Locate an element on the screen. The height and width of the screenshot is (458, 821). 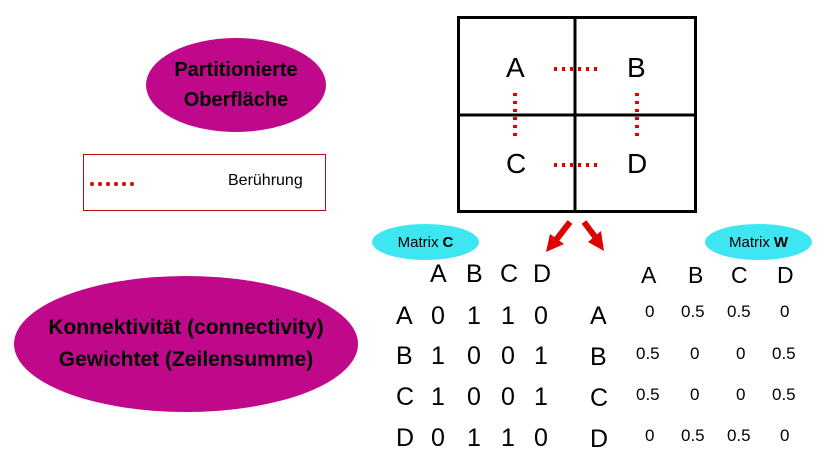
matrix-c-label: Matrix C is located at coordinates (425, 242).